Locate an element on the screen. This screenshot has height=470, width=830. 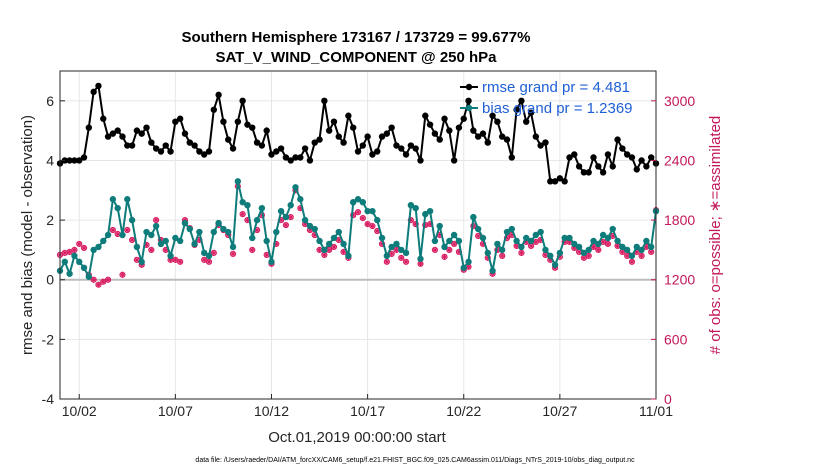
x-tick-label: 10/17 is located at coordinates (367, 411).